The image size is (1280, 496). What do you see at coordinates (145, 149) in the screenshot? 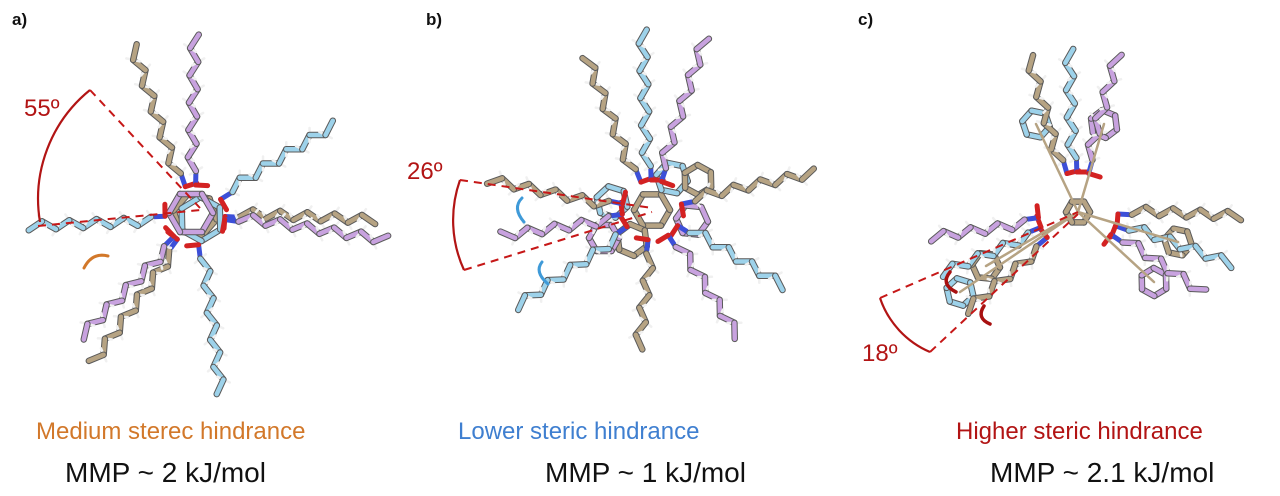
I see `angle-ray-a1` at bounding box center [145, 149].